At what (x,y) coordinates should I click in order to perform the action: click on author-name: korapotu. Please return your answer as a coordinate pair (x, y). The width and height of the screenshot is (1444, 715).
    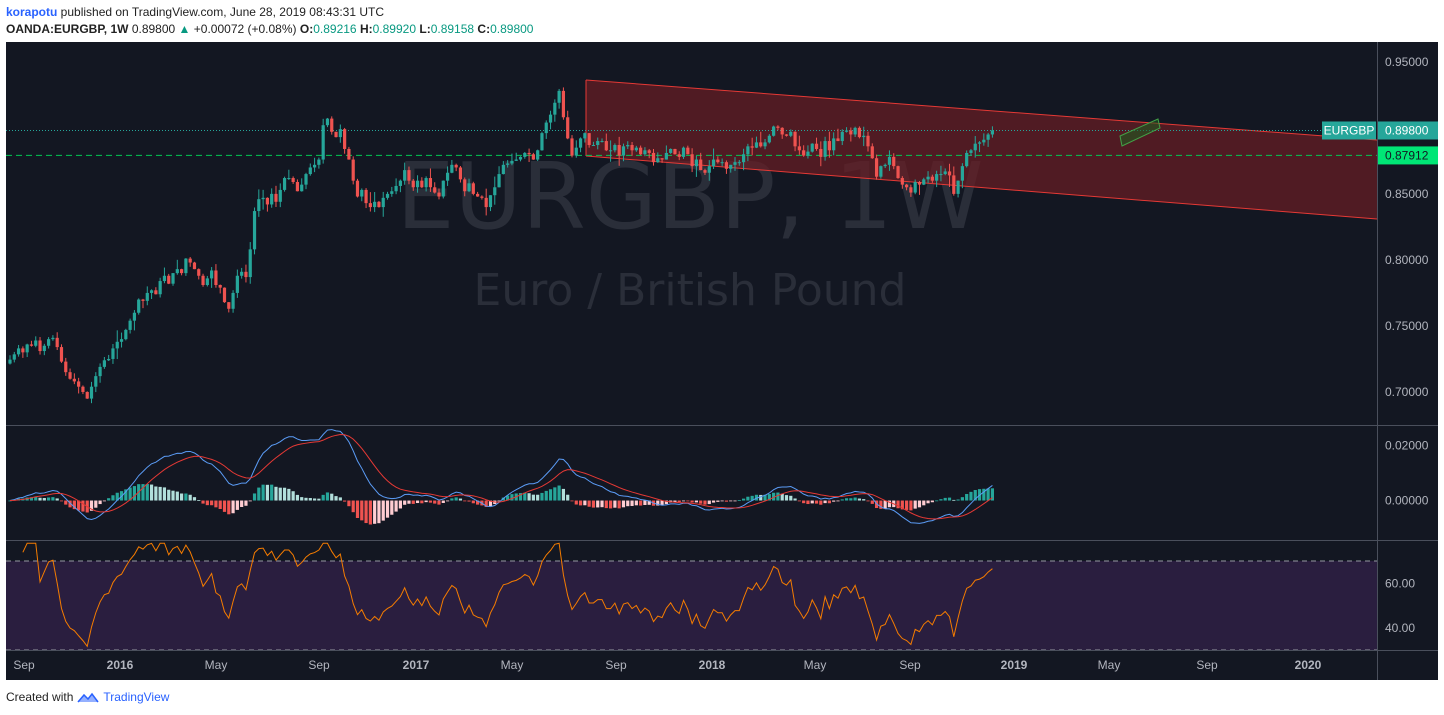
    Looking at the image, I should click on (32, 12).